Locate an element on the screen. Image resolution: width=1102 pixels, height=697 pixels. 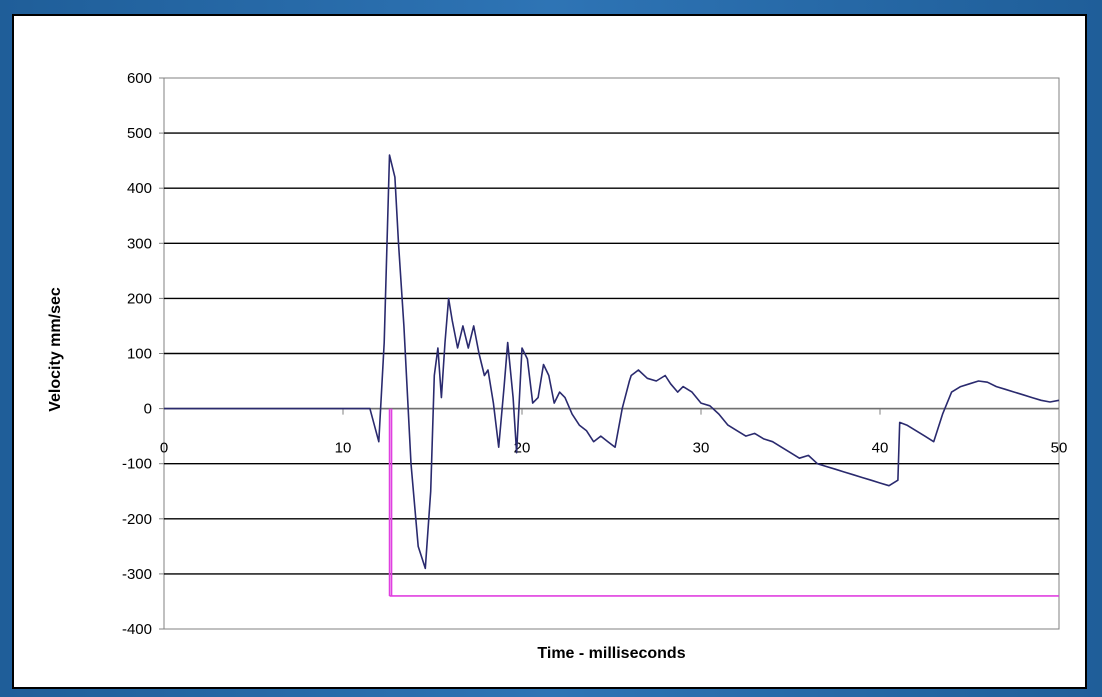
y-tick-label: -300 is located at coordinates (137, 574).